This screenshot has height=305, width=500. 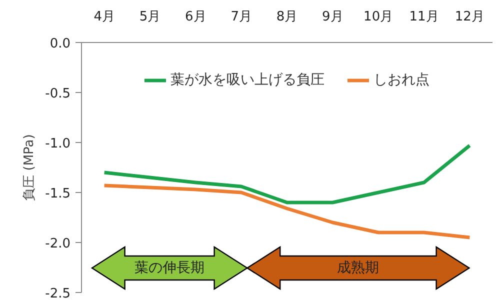 I want to click on x-tick-label: 10月, so click(x=379, y=17).